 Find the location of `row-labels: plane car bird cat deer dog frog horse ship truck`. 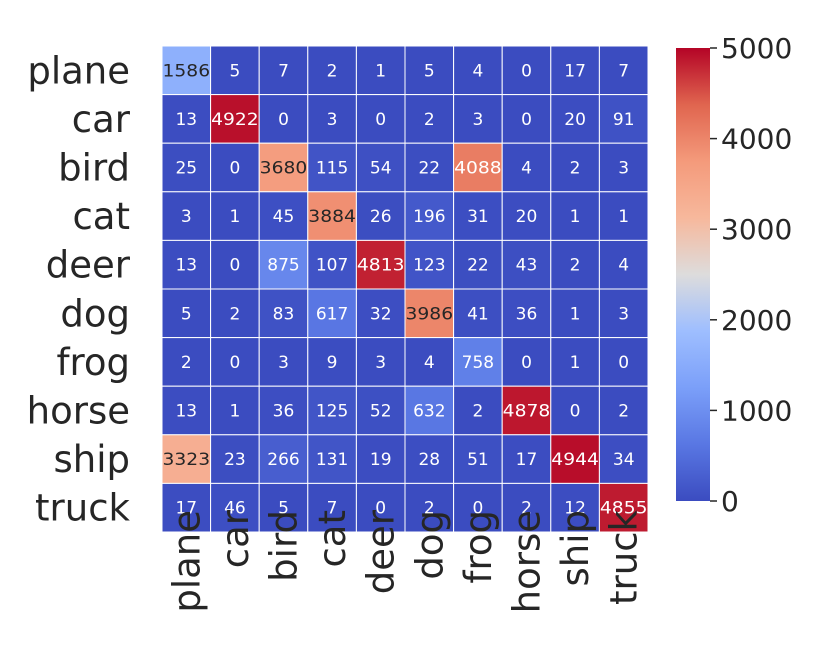

row-labels: plane car bird cat deer dog frog horse ship truck is located at coordinates (79, 289).